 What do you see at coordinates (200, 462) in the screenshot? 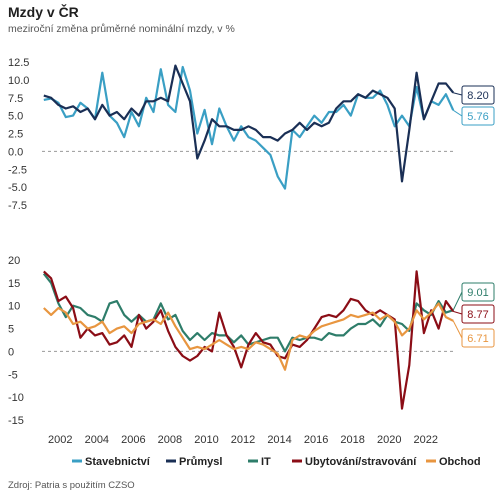
I see `legend-label: Průmysl` at bounding box center [200, 462].